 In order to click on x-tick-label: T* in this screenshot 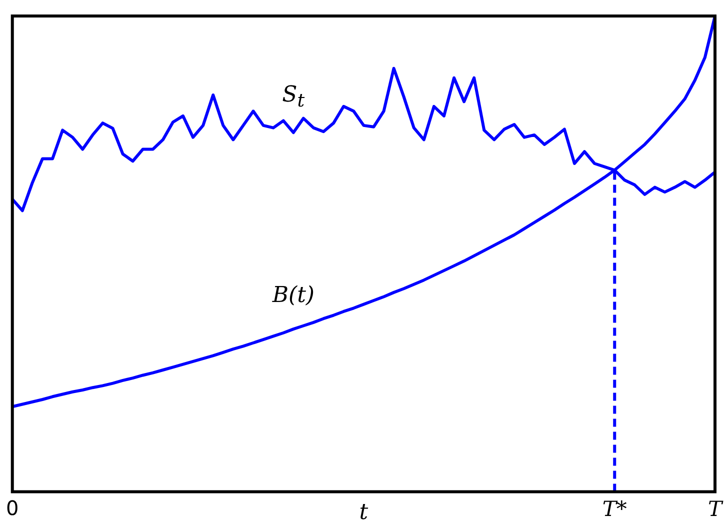, I will do `click(615, 508)`.